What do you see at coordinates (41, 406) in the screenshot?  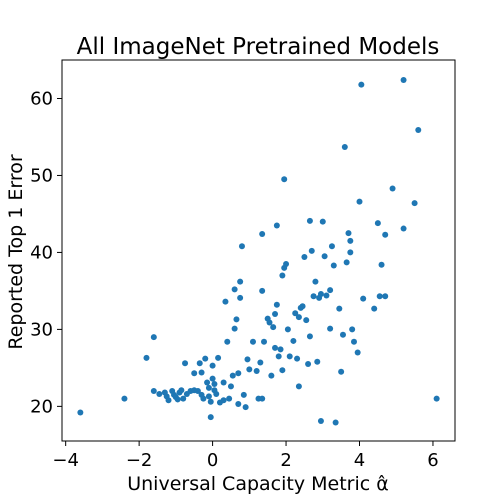 I see `y-tick-label: 20` at bounding box center [41, 406].